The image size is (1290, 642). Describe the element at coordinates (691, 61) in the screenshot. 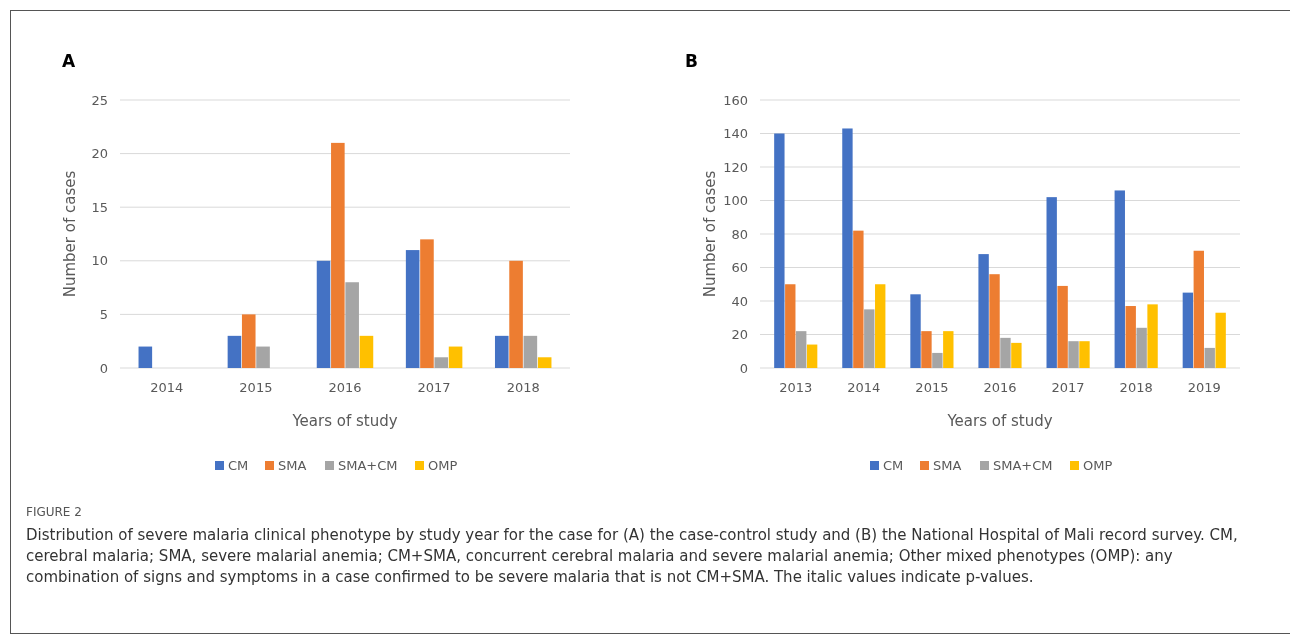

I see `chart-title: B` at that location.